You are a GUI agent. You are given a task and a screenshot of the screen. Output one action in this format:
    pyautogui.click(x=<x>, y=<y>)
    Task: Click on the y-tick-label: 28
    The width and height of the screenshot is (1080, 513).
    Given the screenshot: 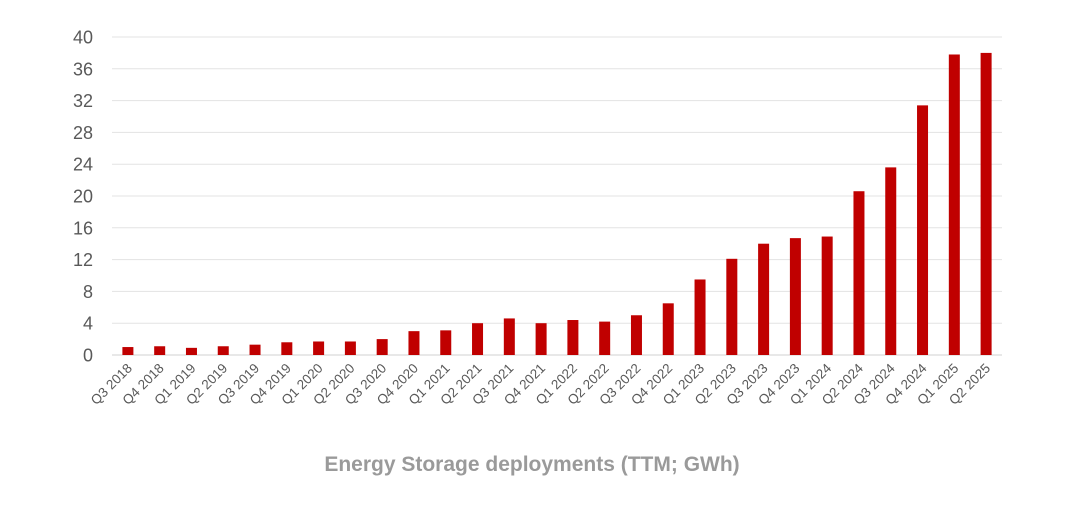 What is the action you would take?
    pyautogui.click(x=83, y=133)
    